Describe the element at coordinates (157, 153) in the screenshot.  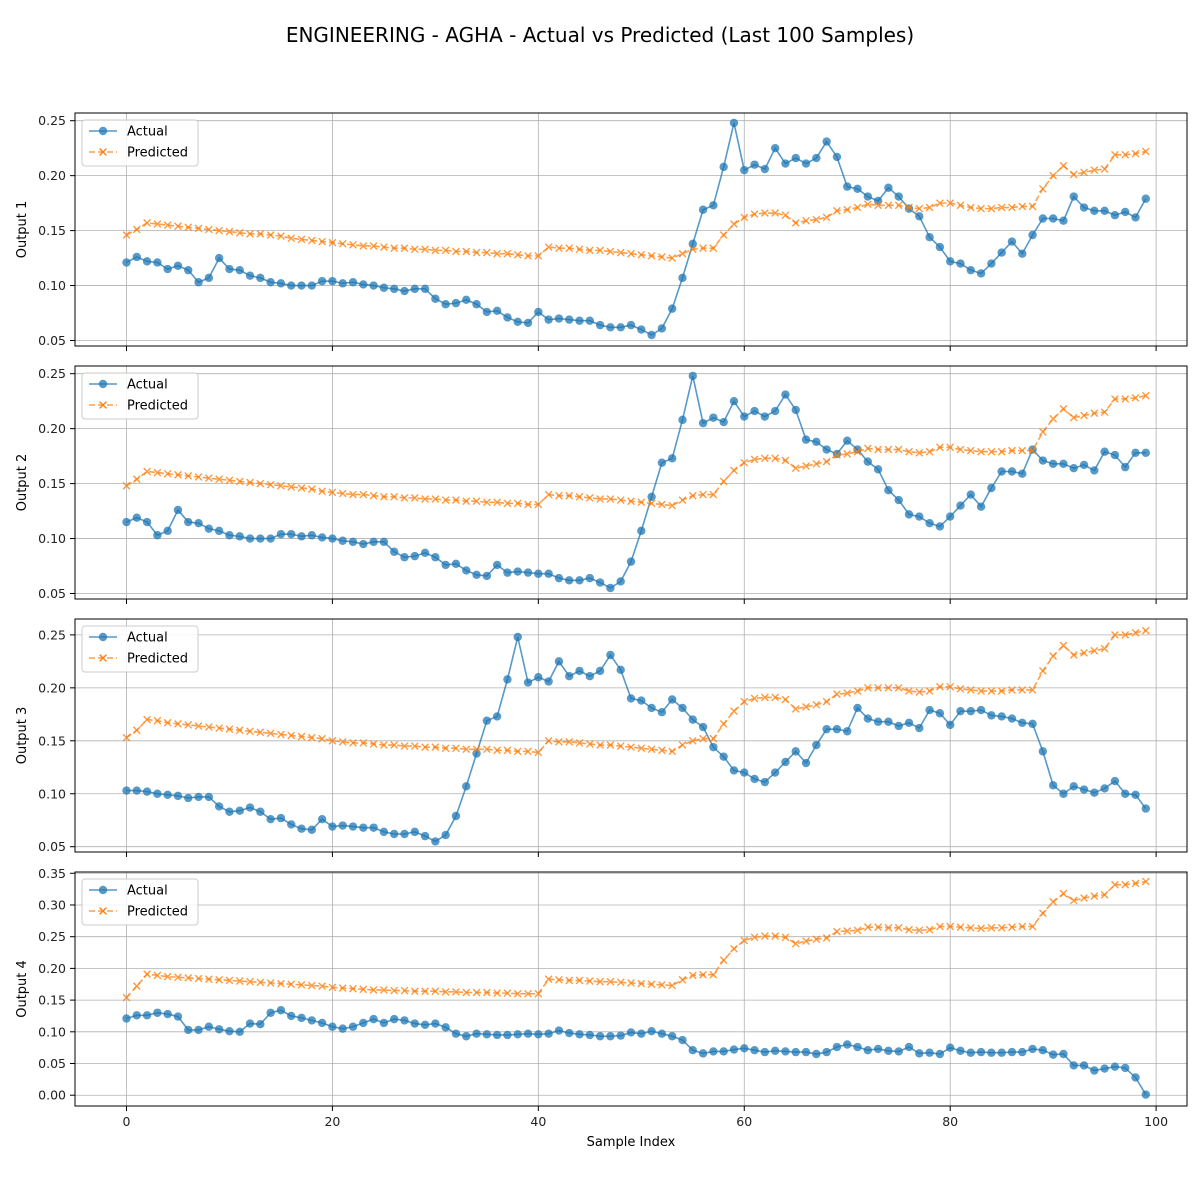
I see `legend-label-predicted: Predicted` at that location.